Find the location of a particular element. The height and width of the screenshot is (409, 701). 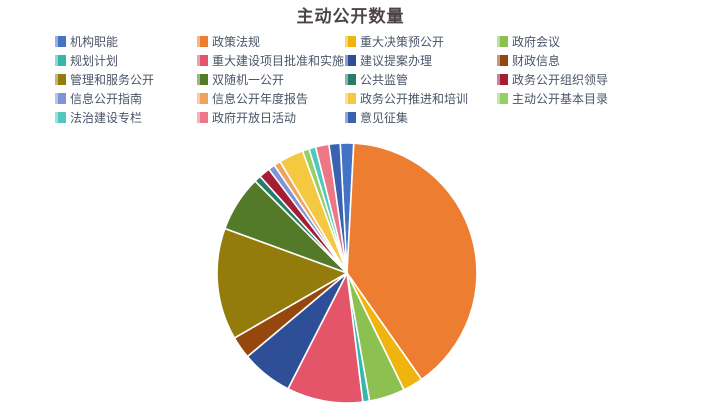

legend-item-label: 政务公开推进和培训 is located at coordinates (414, 98).